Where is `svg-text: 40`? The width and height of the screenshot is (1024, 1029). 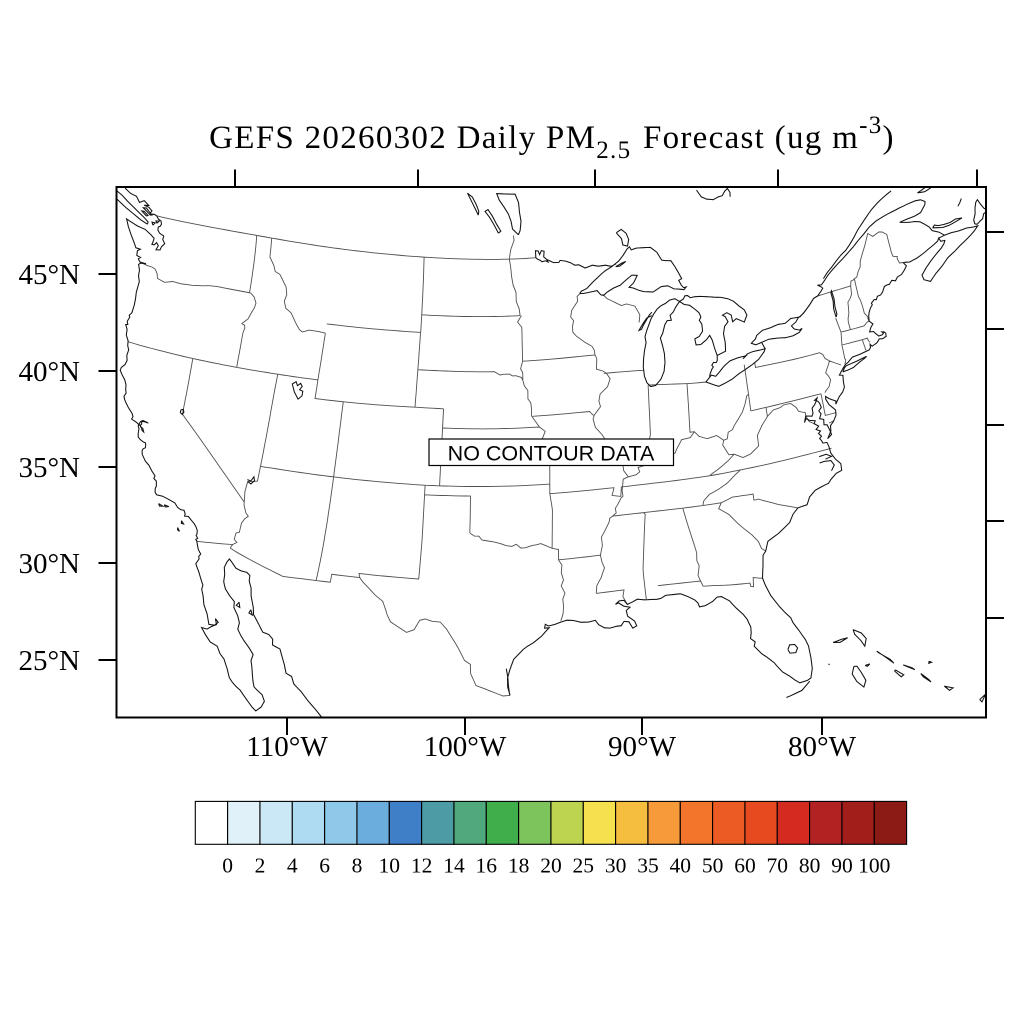
svg-text: 40 is located at coordinates (681, 866).